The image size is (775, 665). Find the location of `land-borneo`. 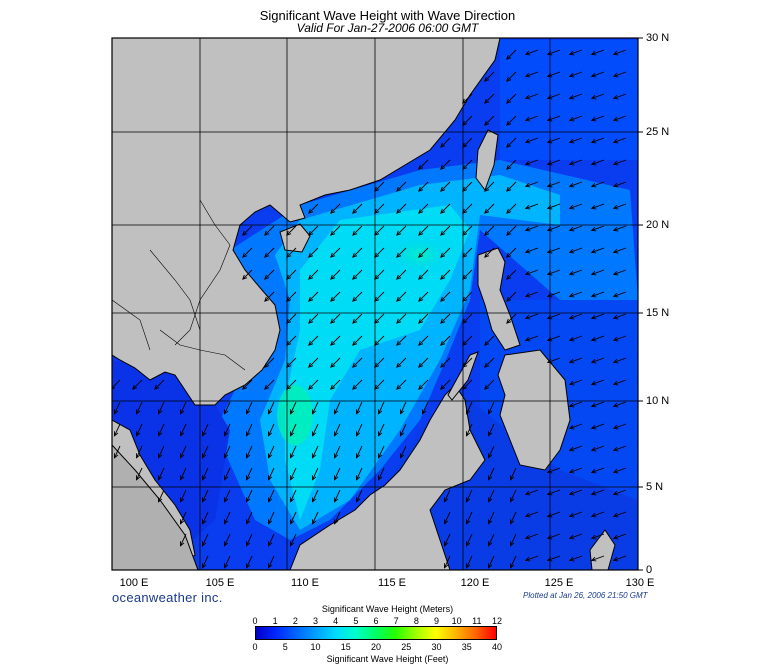

land-borneo is located at coordinates (387, 477).